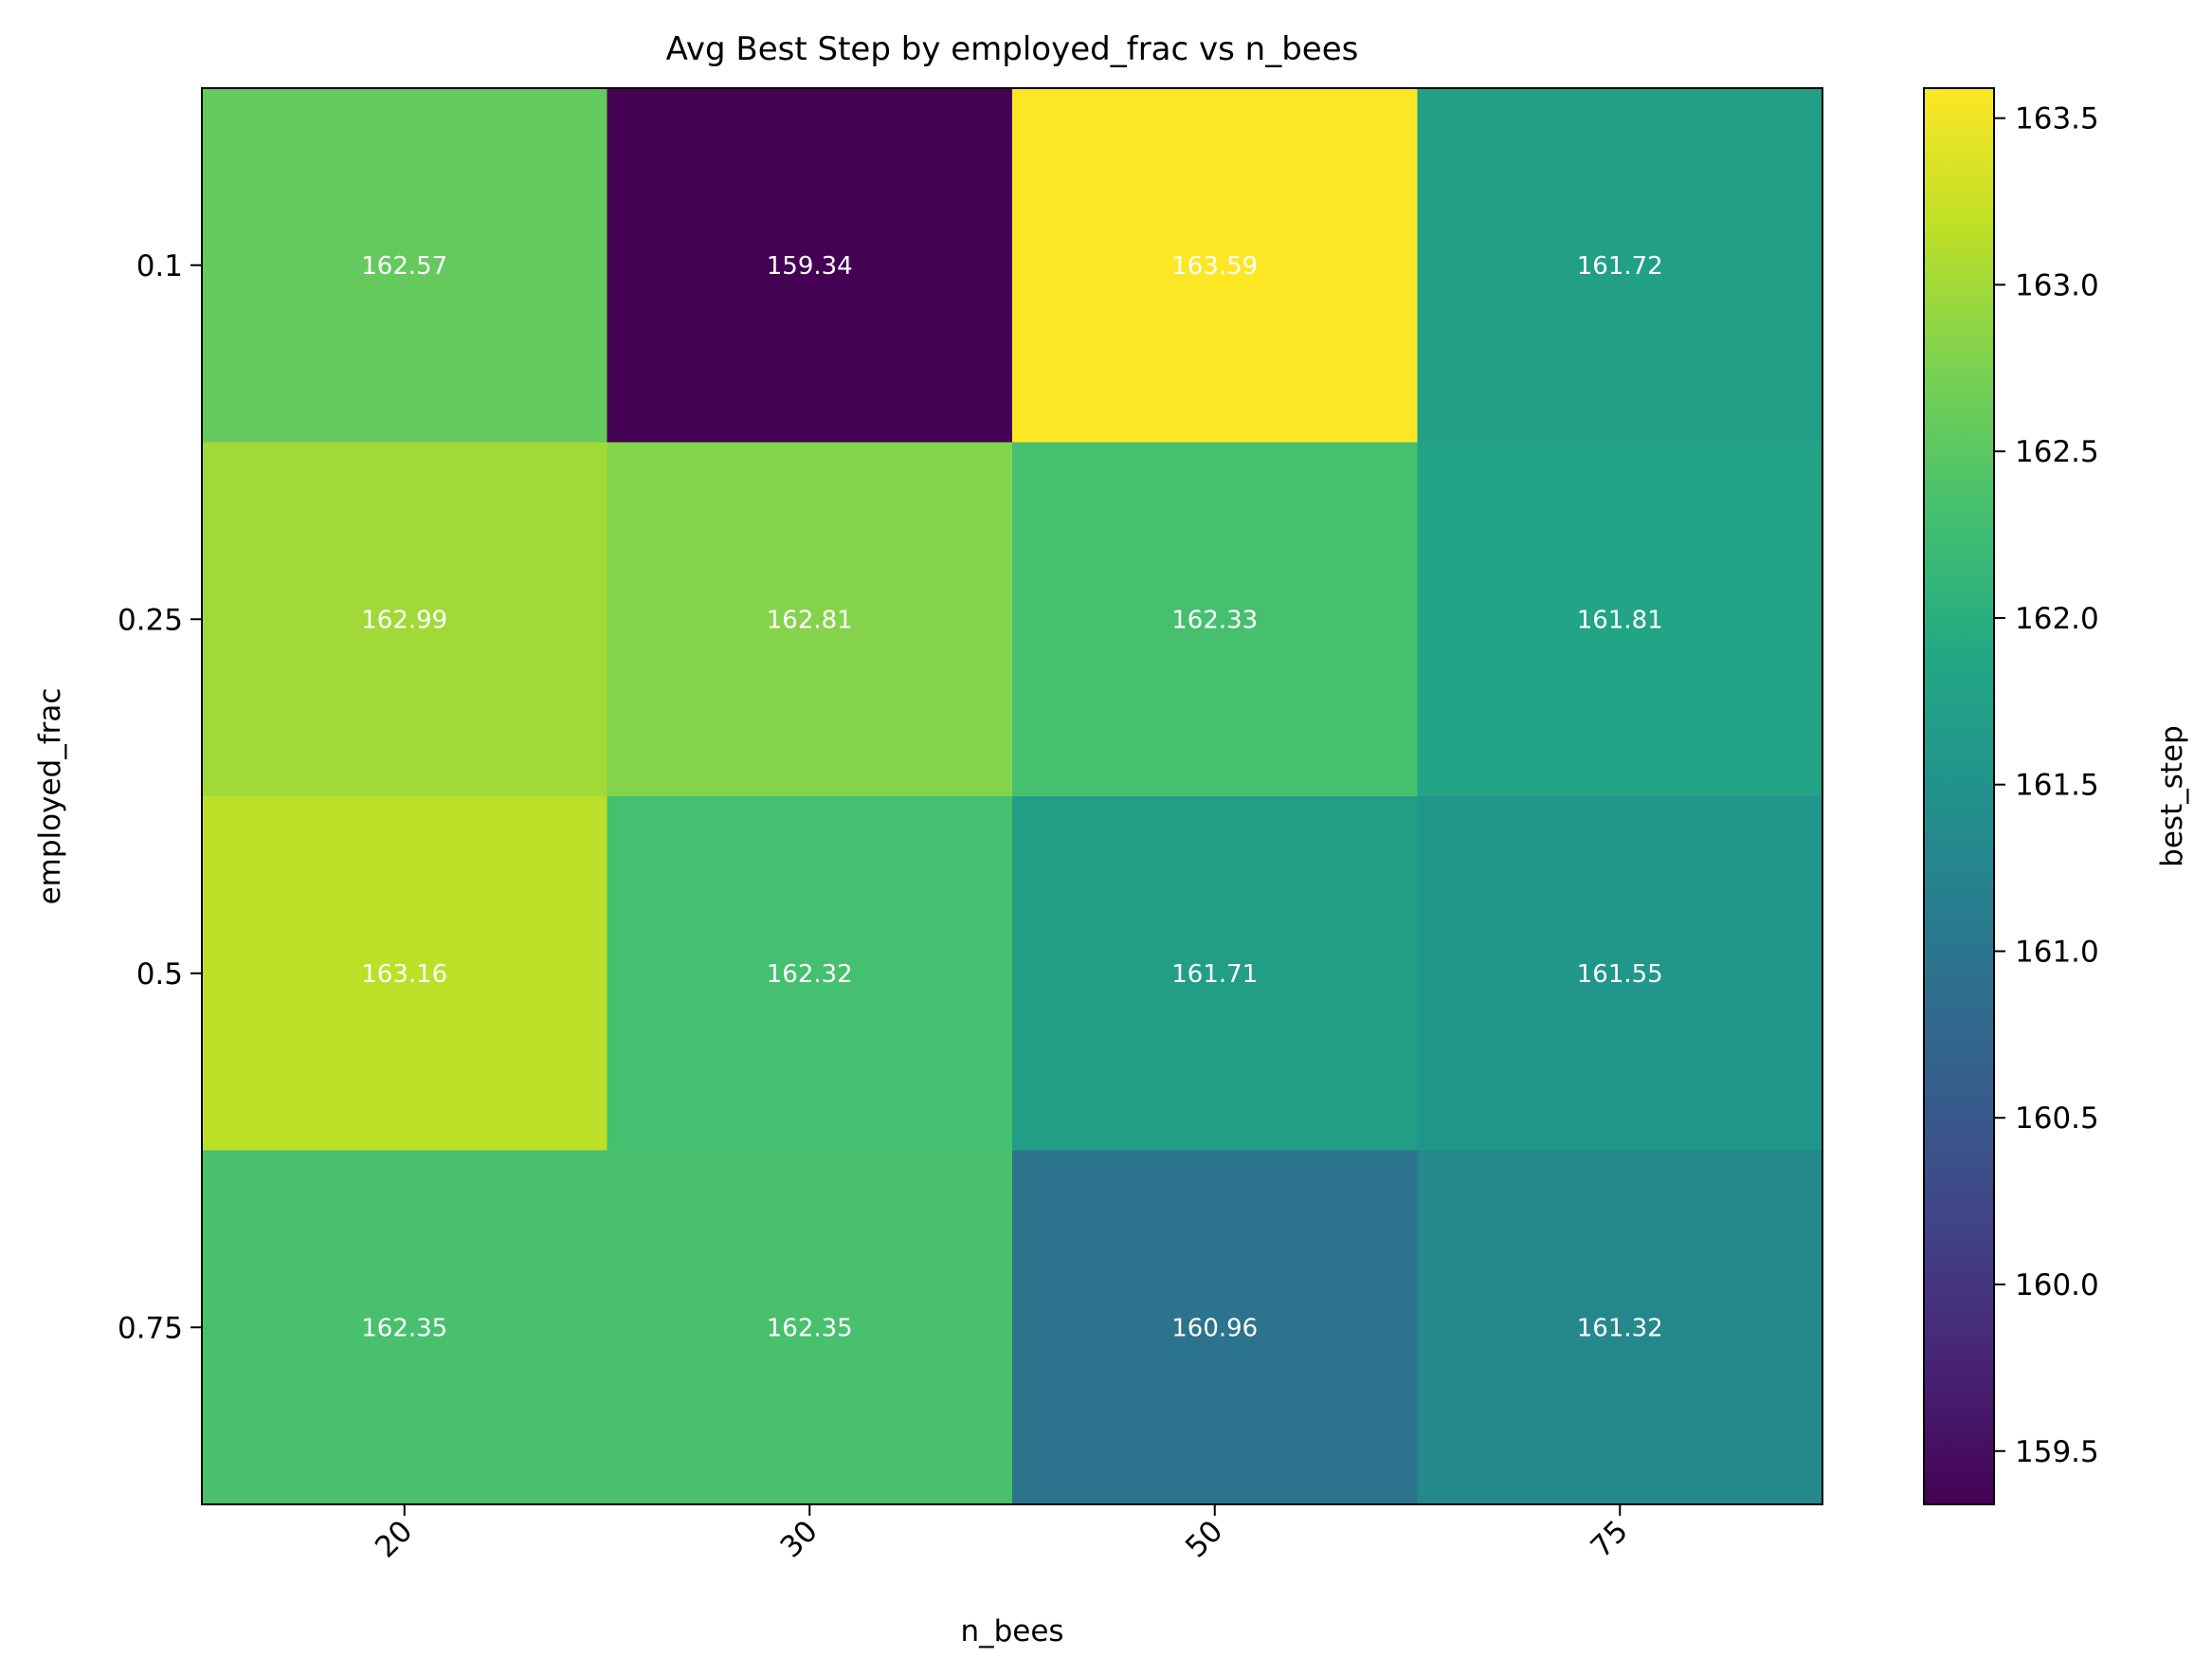  I want to click on cell-value-label: 161.71, so click(1214, 974).